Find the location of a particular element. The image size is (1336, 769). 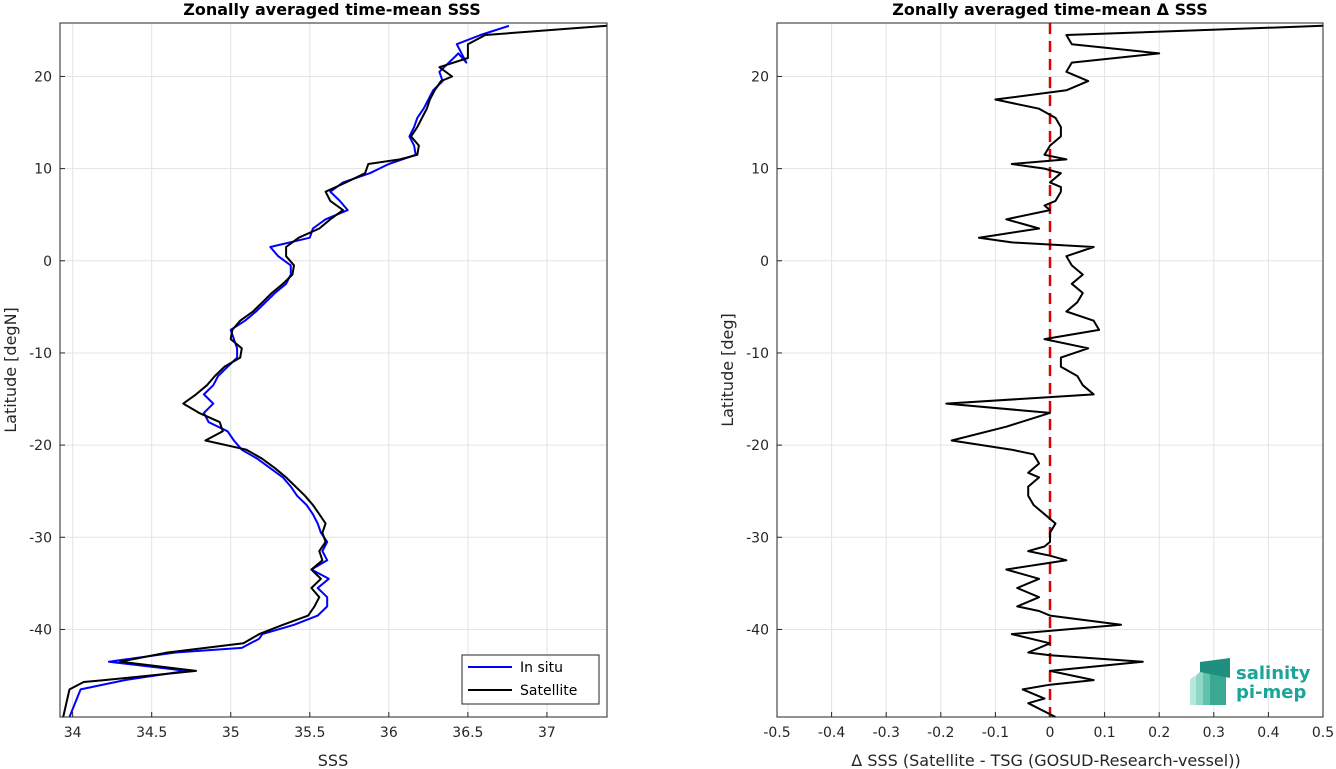

delta-sss-x-tick-label: -0.5 is located at coordinates (776, 733).